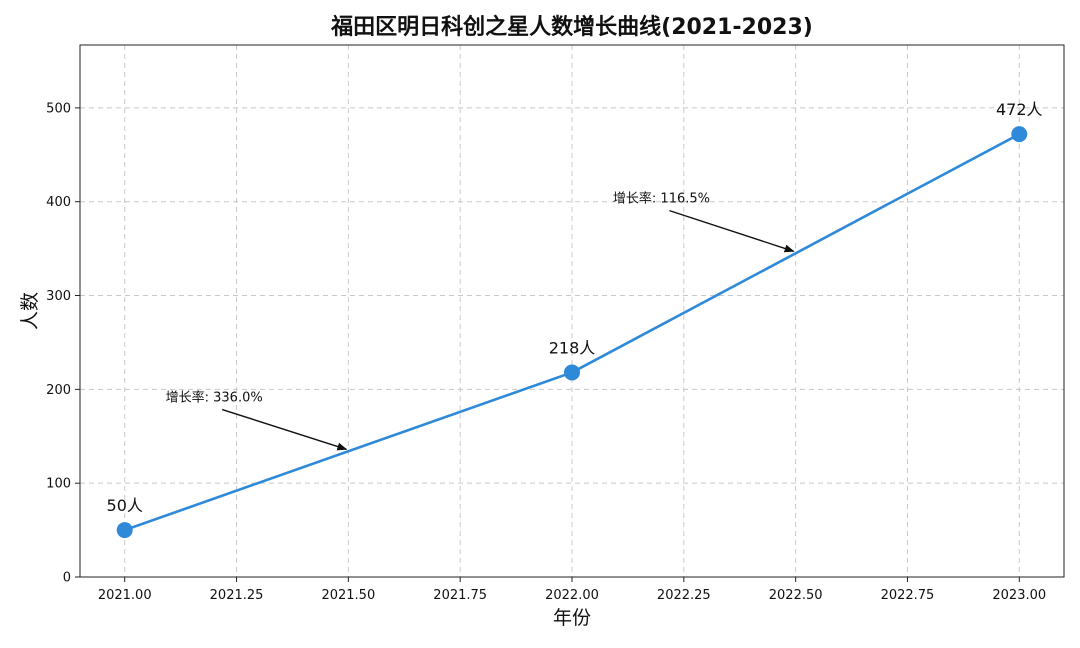 The height and width of the screenshot is (648, 1080). What do you see at coordinates (214, 398) in the screenshot?
I see `growth-rate-annotation: 增长率: 336.0%` at bounding box center [214, 398].